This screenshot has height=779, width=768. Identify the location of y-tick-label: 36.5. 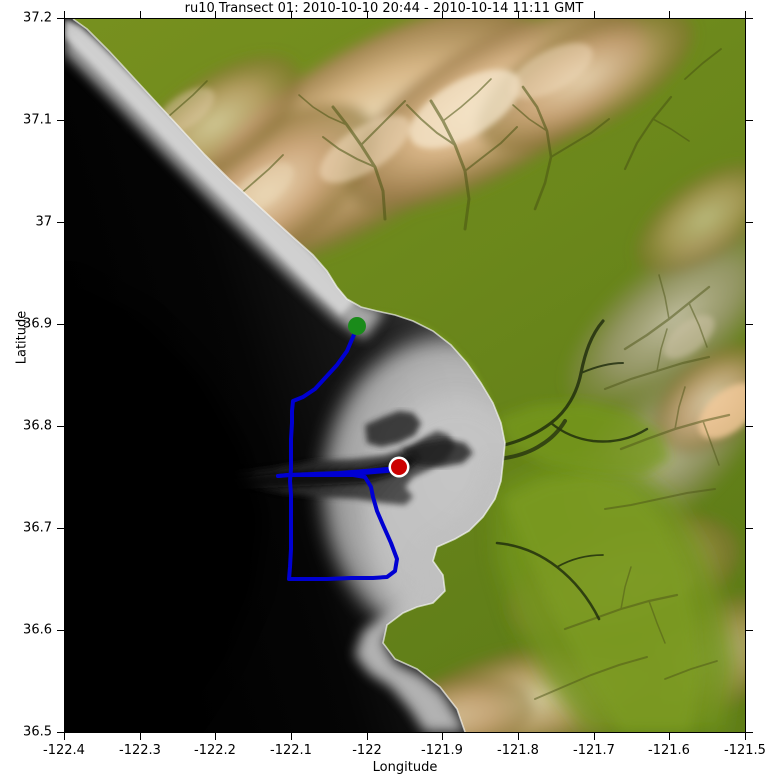
(37, 732).